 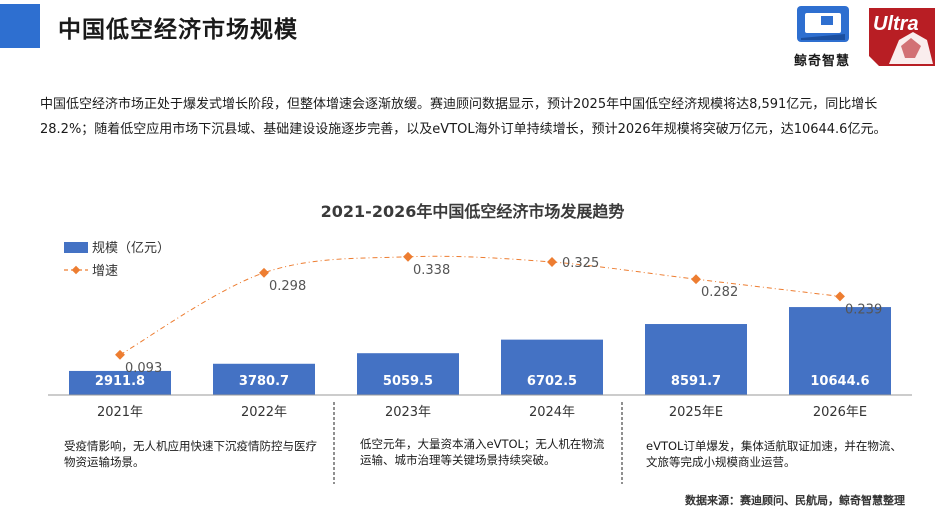 I want to click on badge-text: Ultra, so click(x=896, y=24).